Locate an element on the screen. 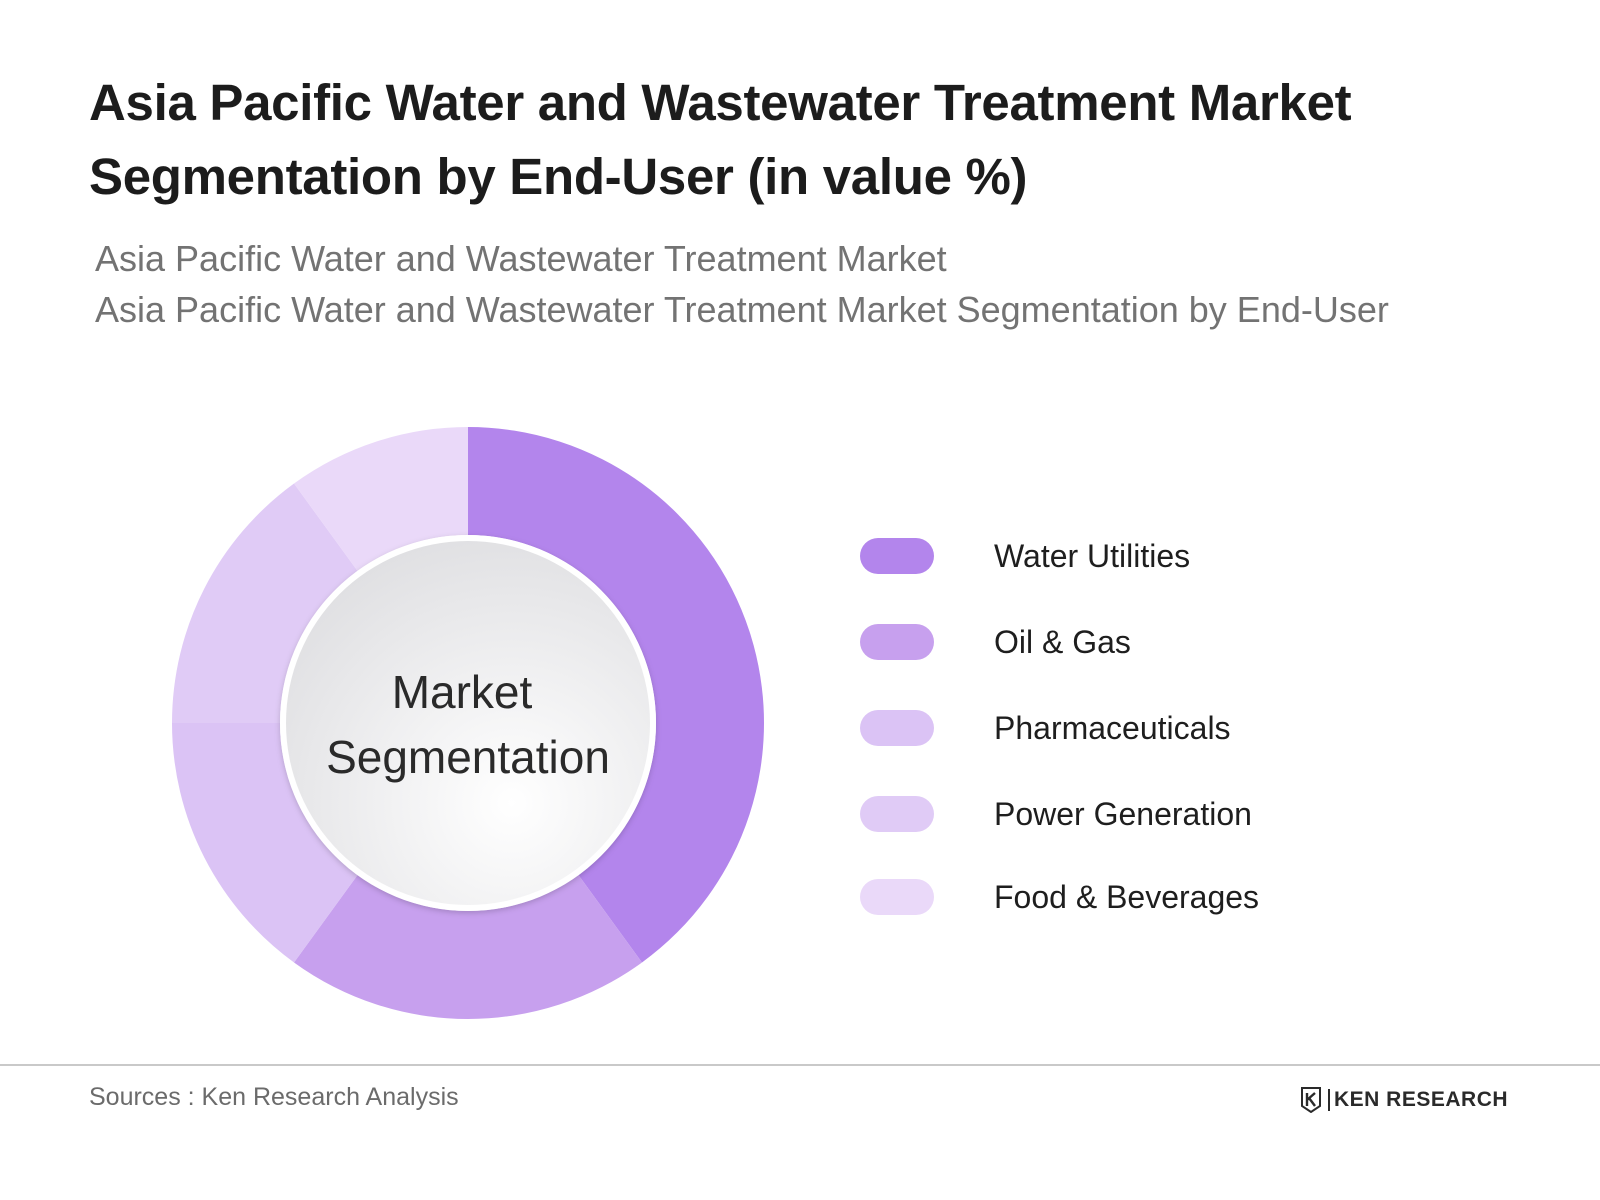 The height and width of the screenshot is (1200, 1600). legend-item-power-generation: Power Generation is located at coordinates (1160, 814).